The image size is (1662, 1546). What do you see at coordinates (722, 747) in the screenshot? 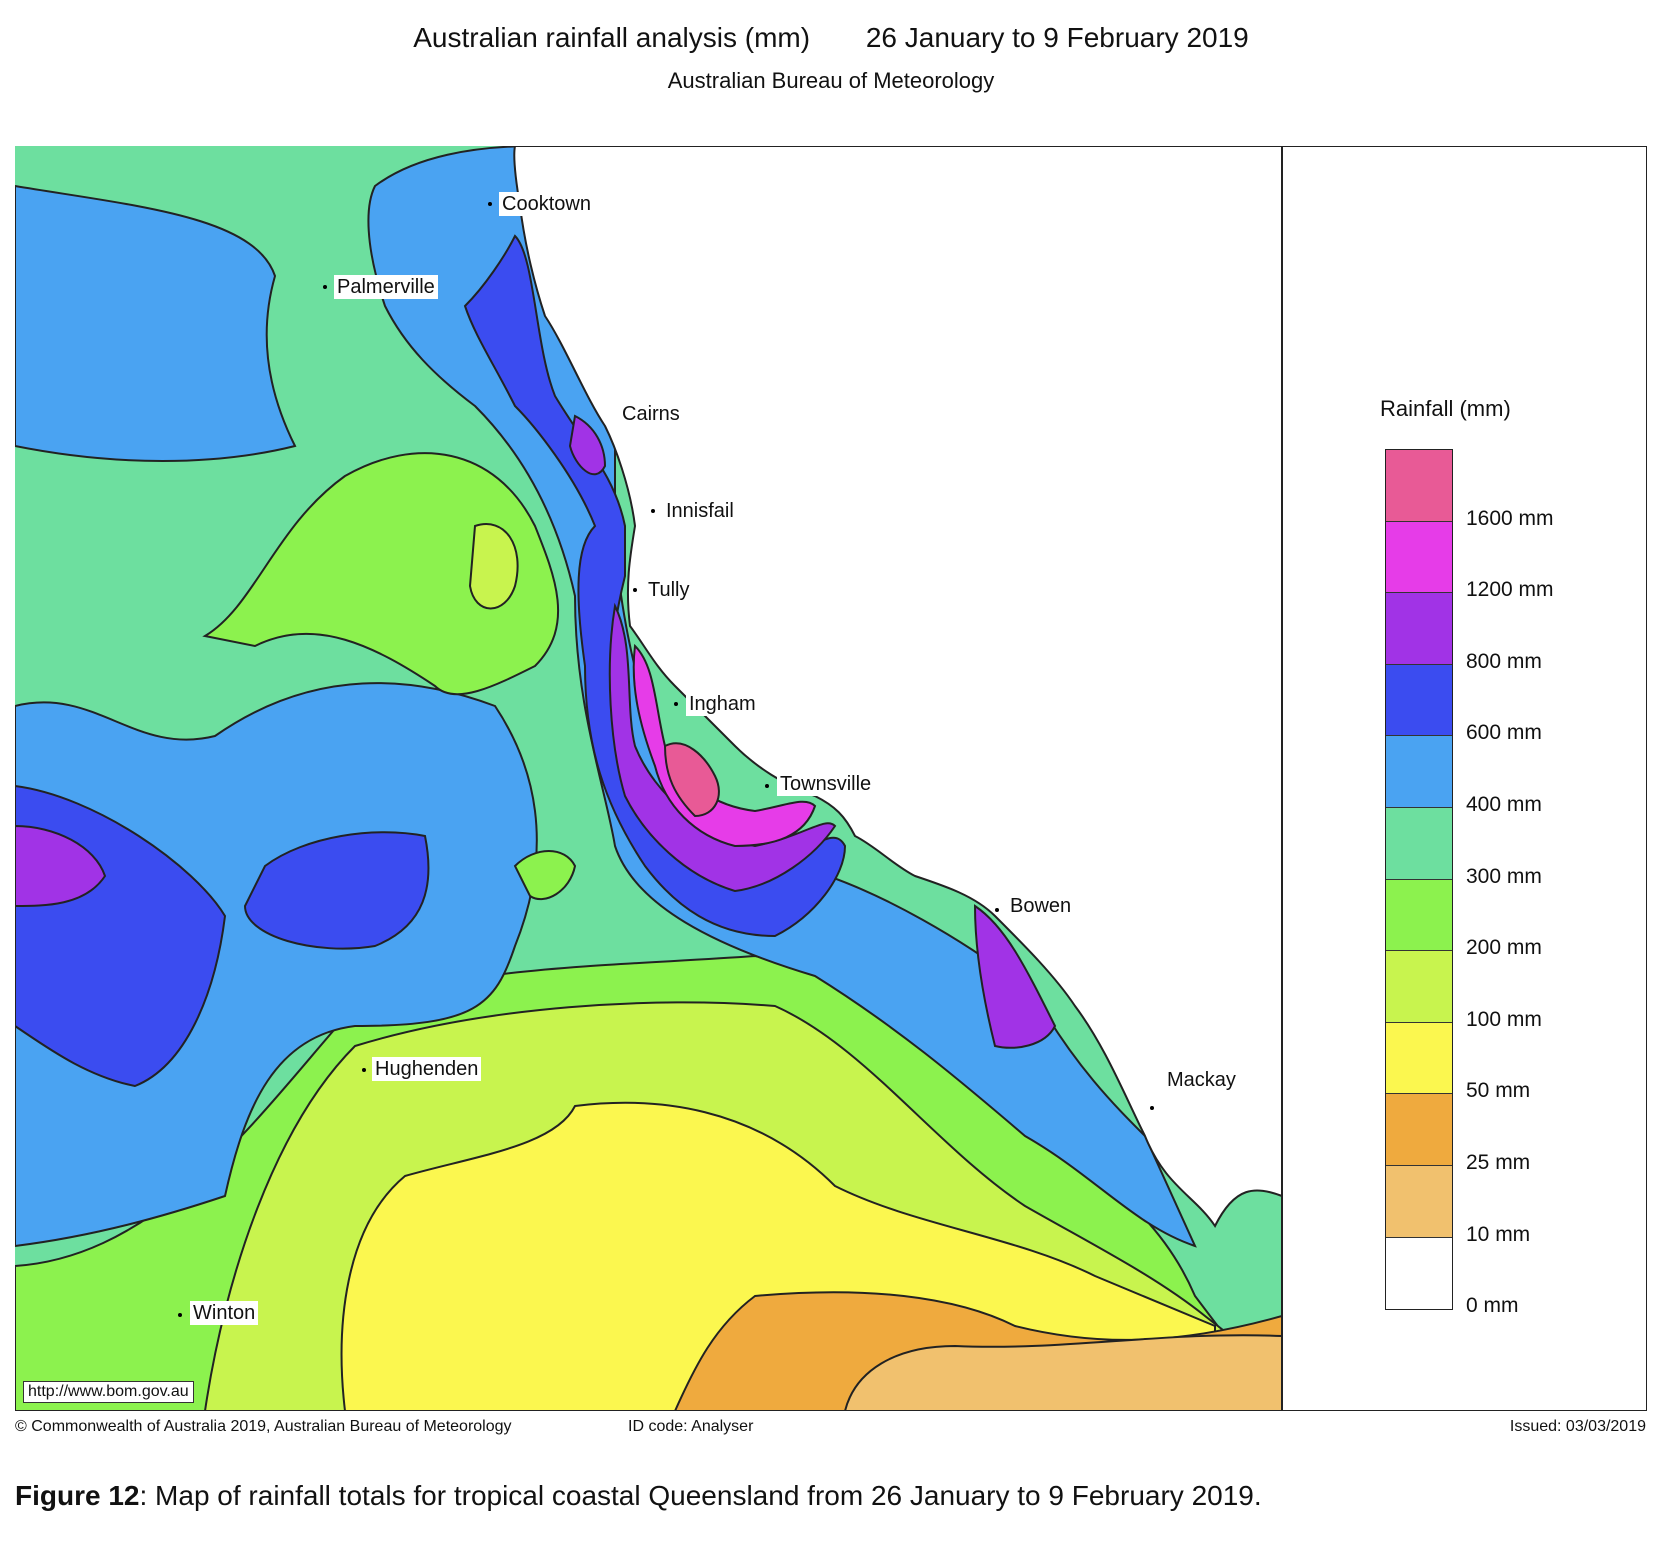
I see `zone-800-1200-ingham` at bounding box center [722, 747].